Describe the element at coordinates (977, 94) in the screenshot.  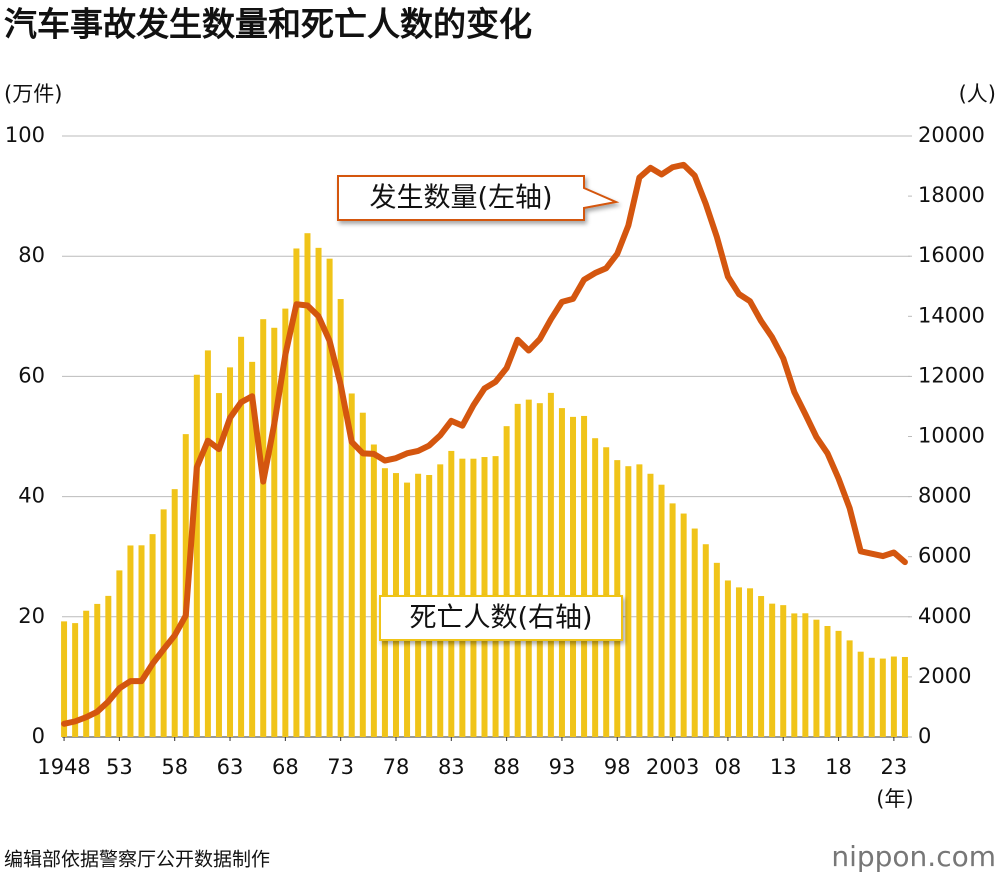
I see `y2-axis-unit: (人)` at that location.